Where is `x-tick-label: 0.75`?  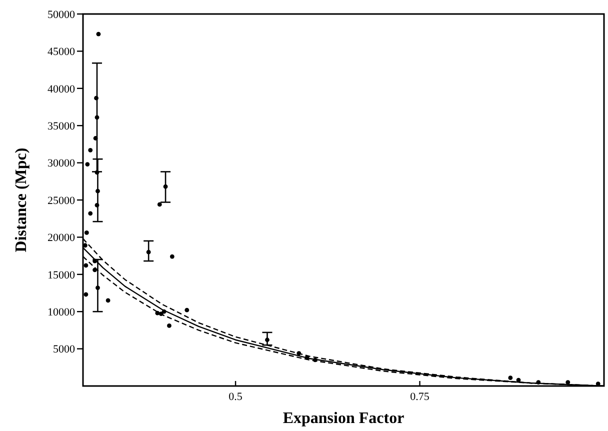 x-tick-label: 0.75 is located at coordinates (420, 397).